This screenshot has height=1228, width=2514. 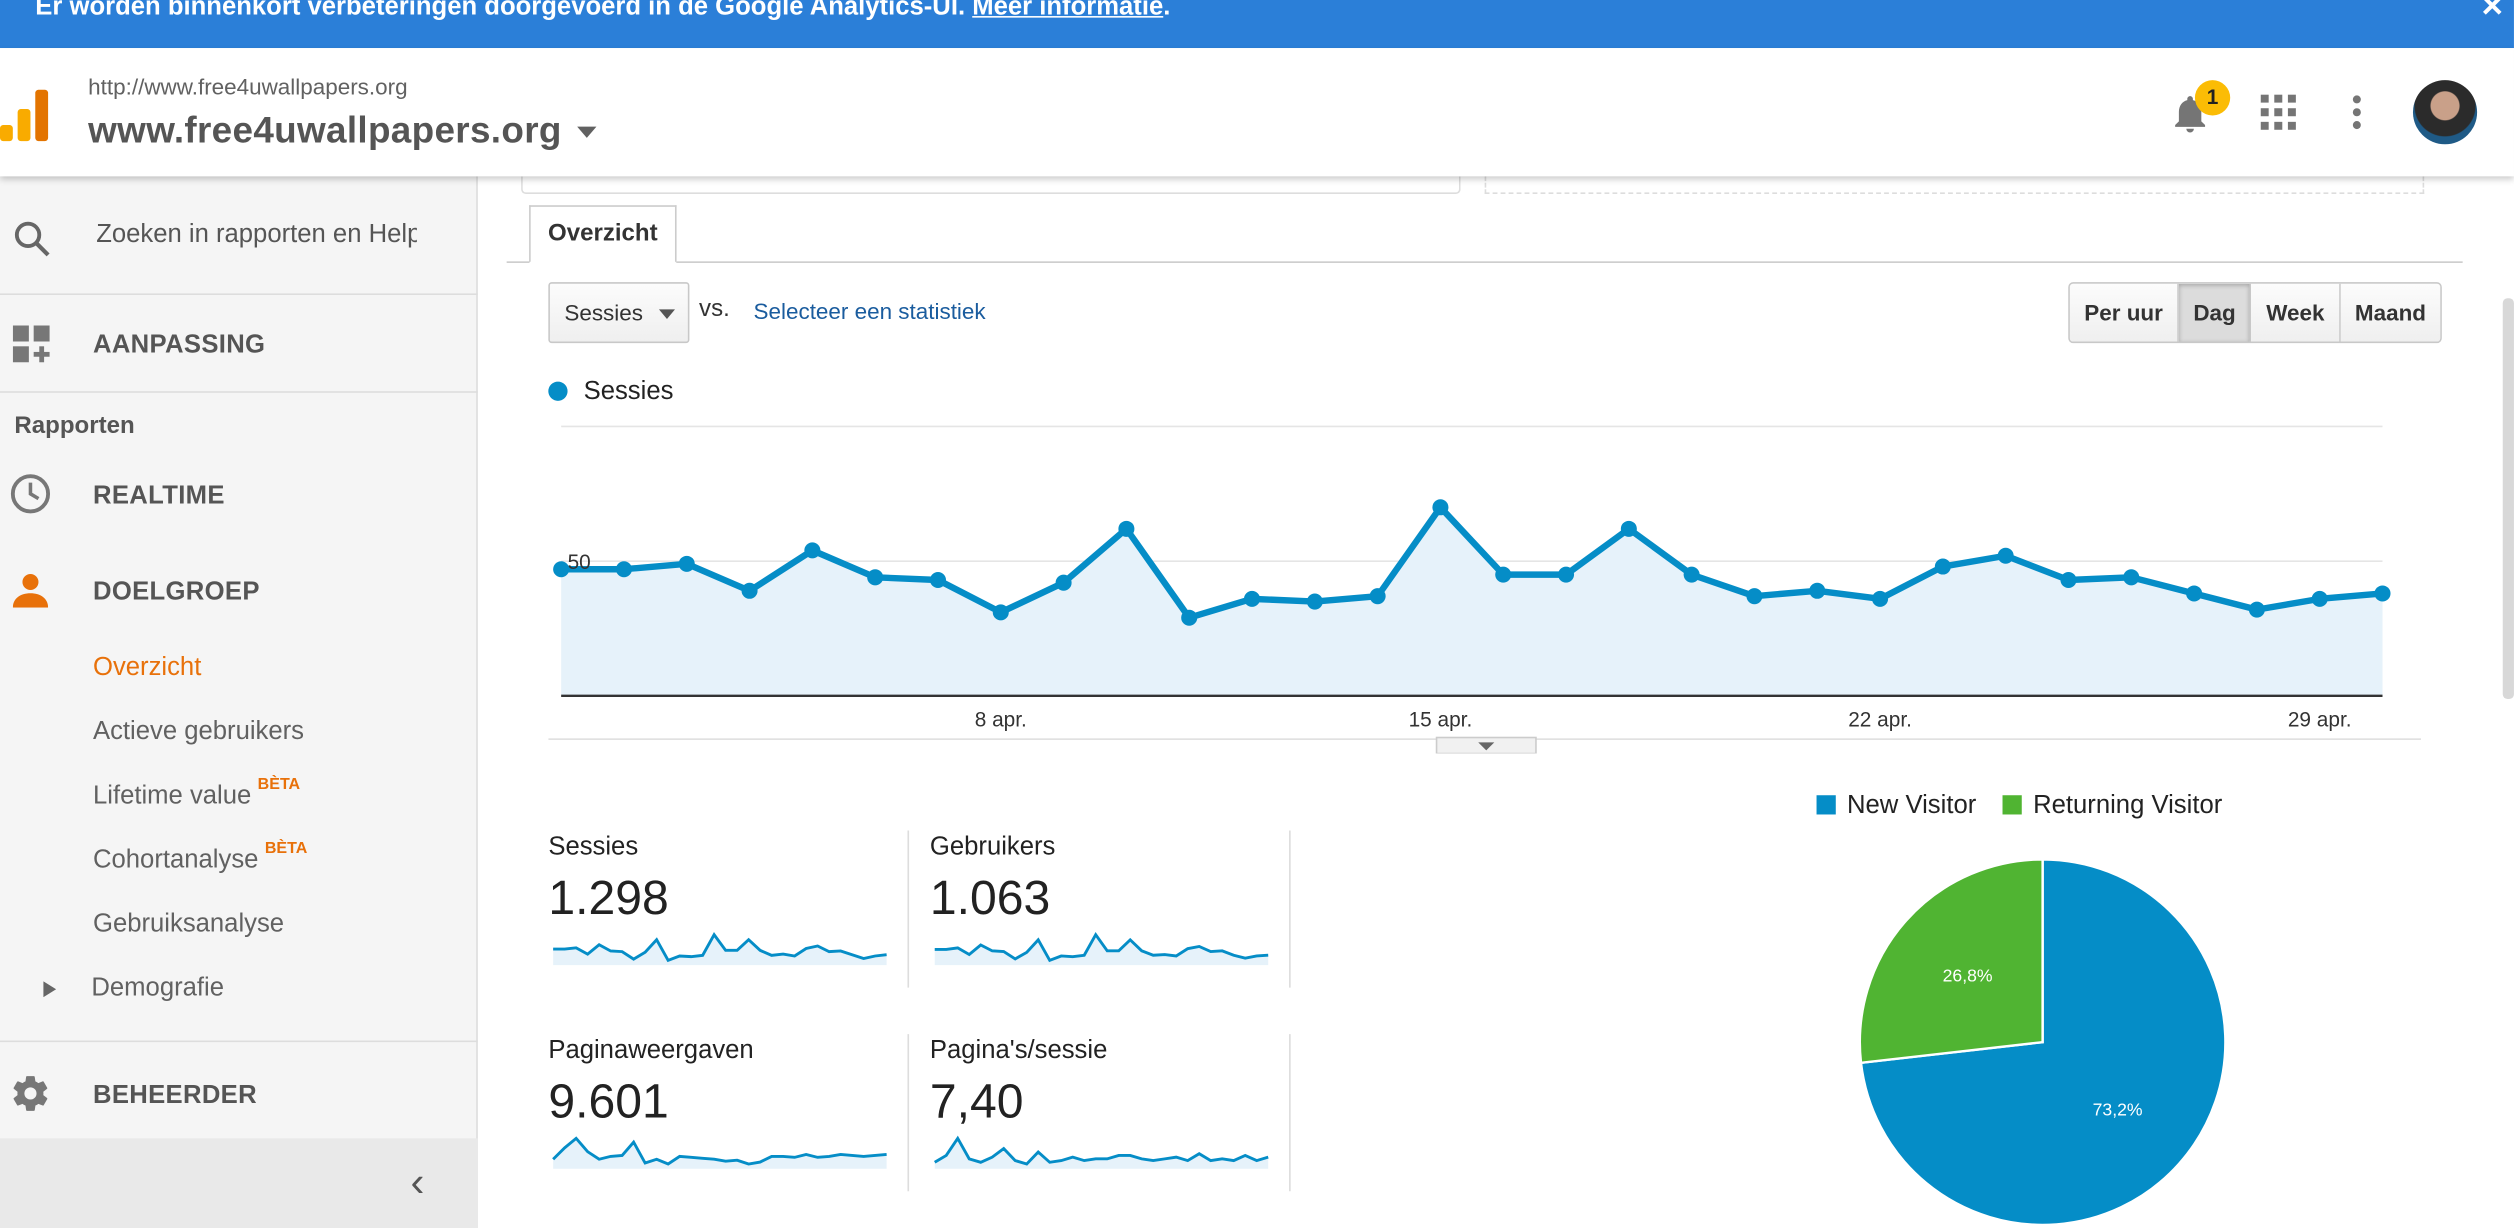 What do you see at coordinates (2492, 11) in the screenshot?
I see `close-banner-button: ✕` at bounding box center [2492, 11].